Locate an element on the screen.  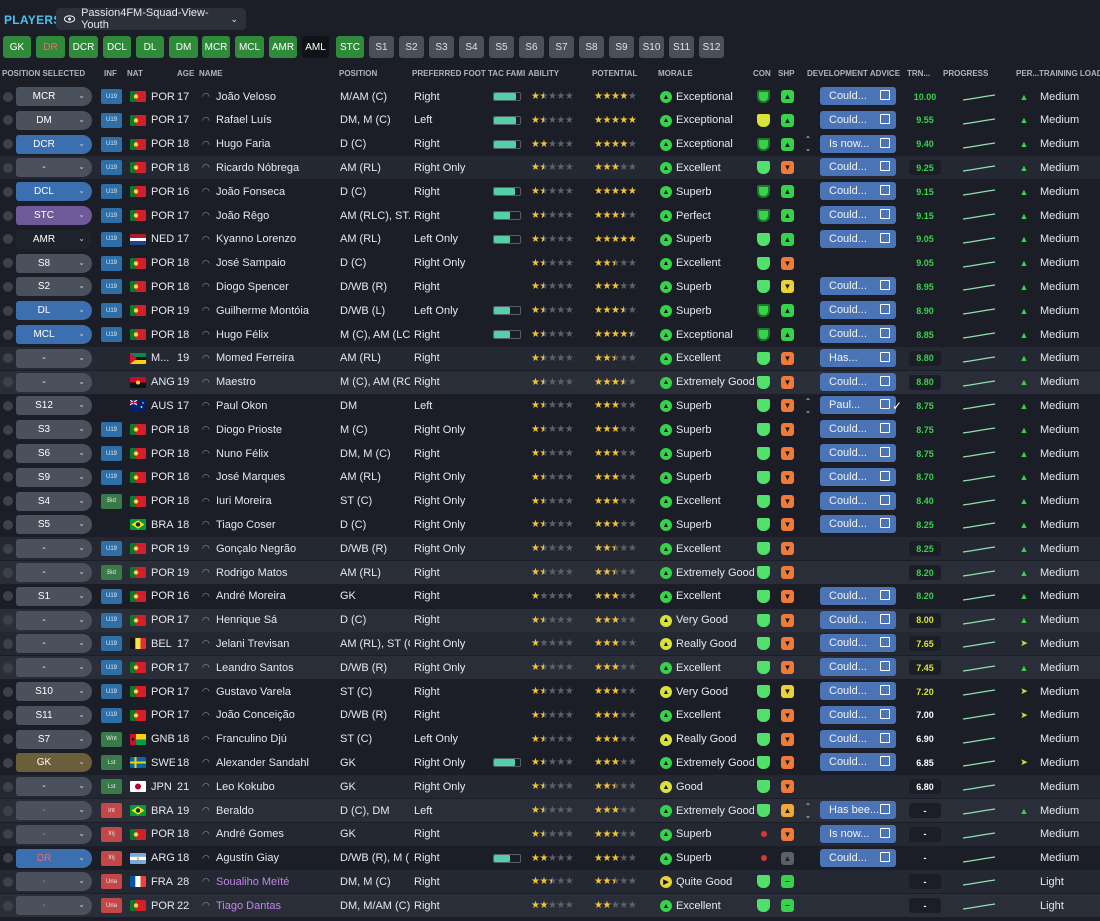
player-name: Alexander Sandahl is located at coordinates (262, 762).